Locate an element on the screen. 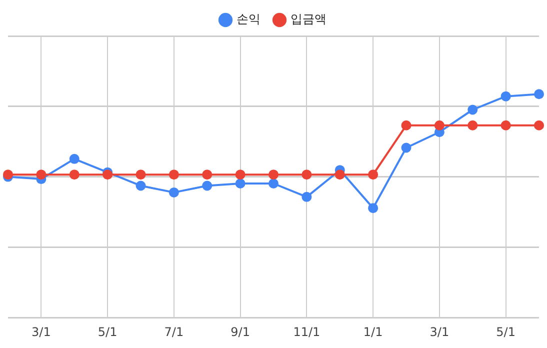 The image size is (547, 348). x-tick-label: 9/1 is located at coordinates (240, 331).